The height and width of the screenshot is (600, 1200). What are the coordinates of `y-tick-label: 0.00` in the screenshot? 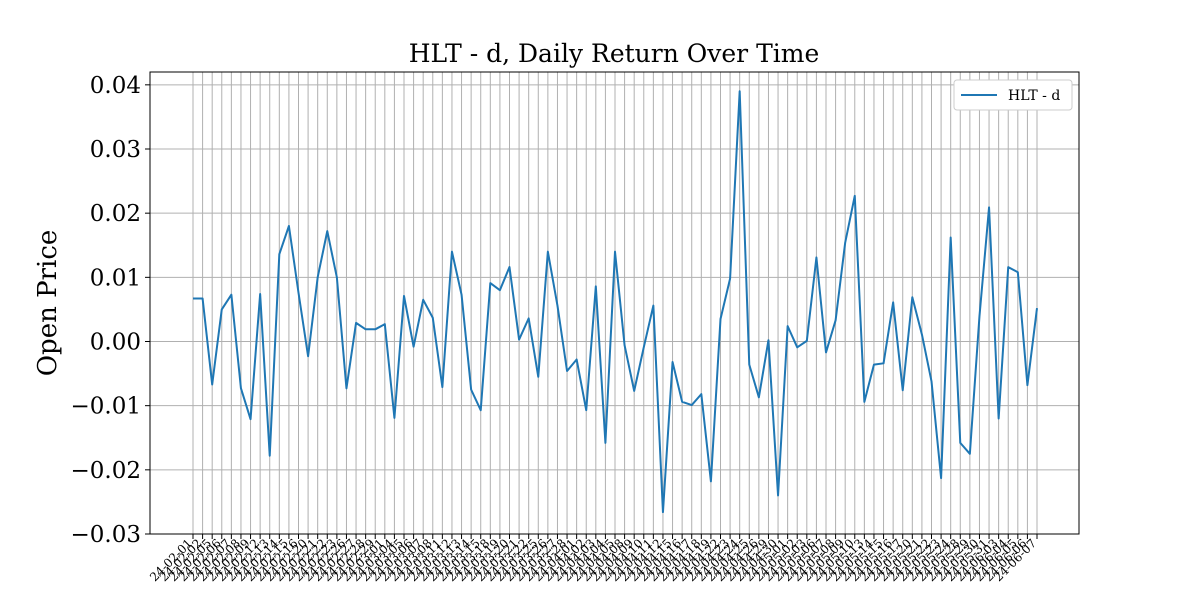 It's located at (115, 343).